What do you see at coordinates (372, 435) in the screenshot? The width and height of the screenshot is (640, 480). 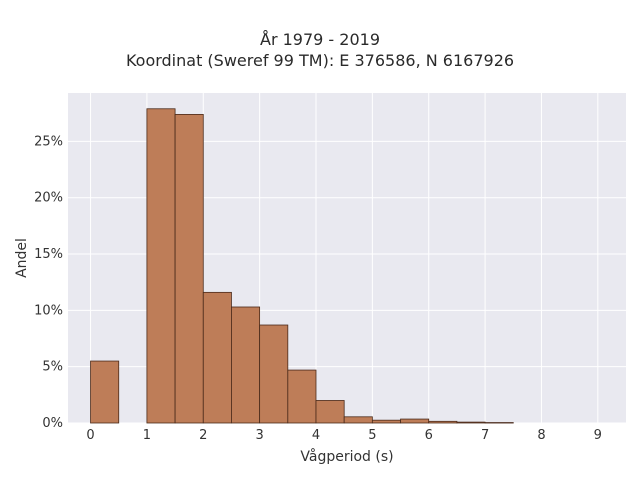 I see `x-tick-label: 5` at bounding box center [372, 435].